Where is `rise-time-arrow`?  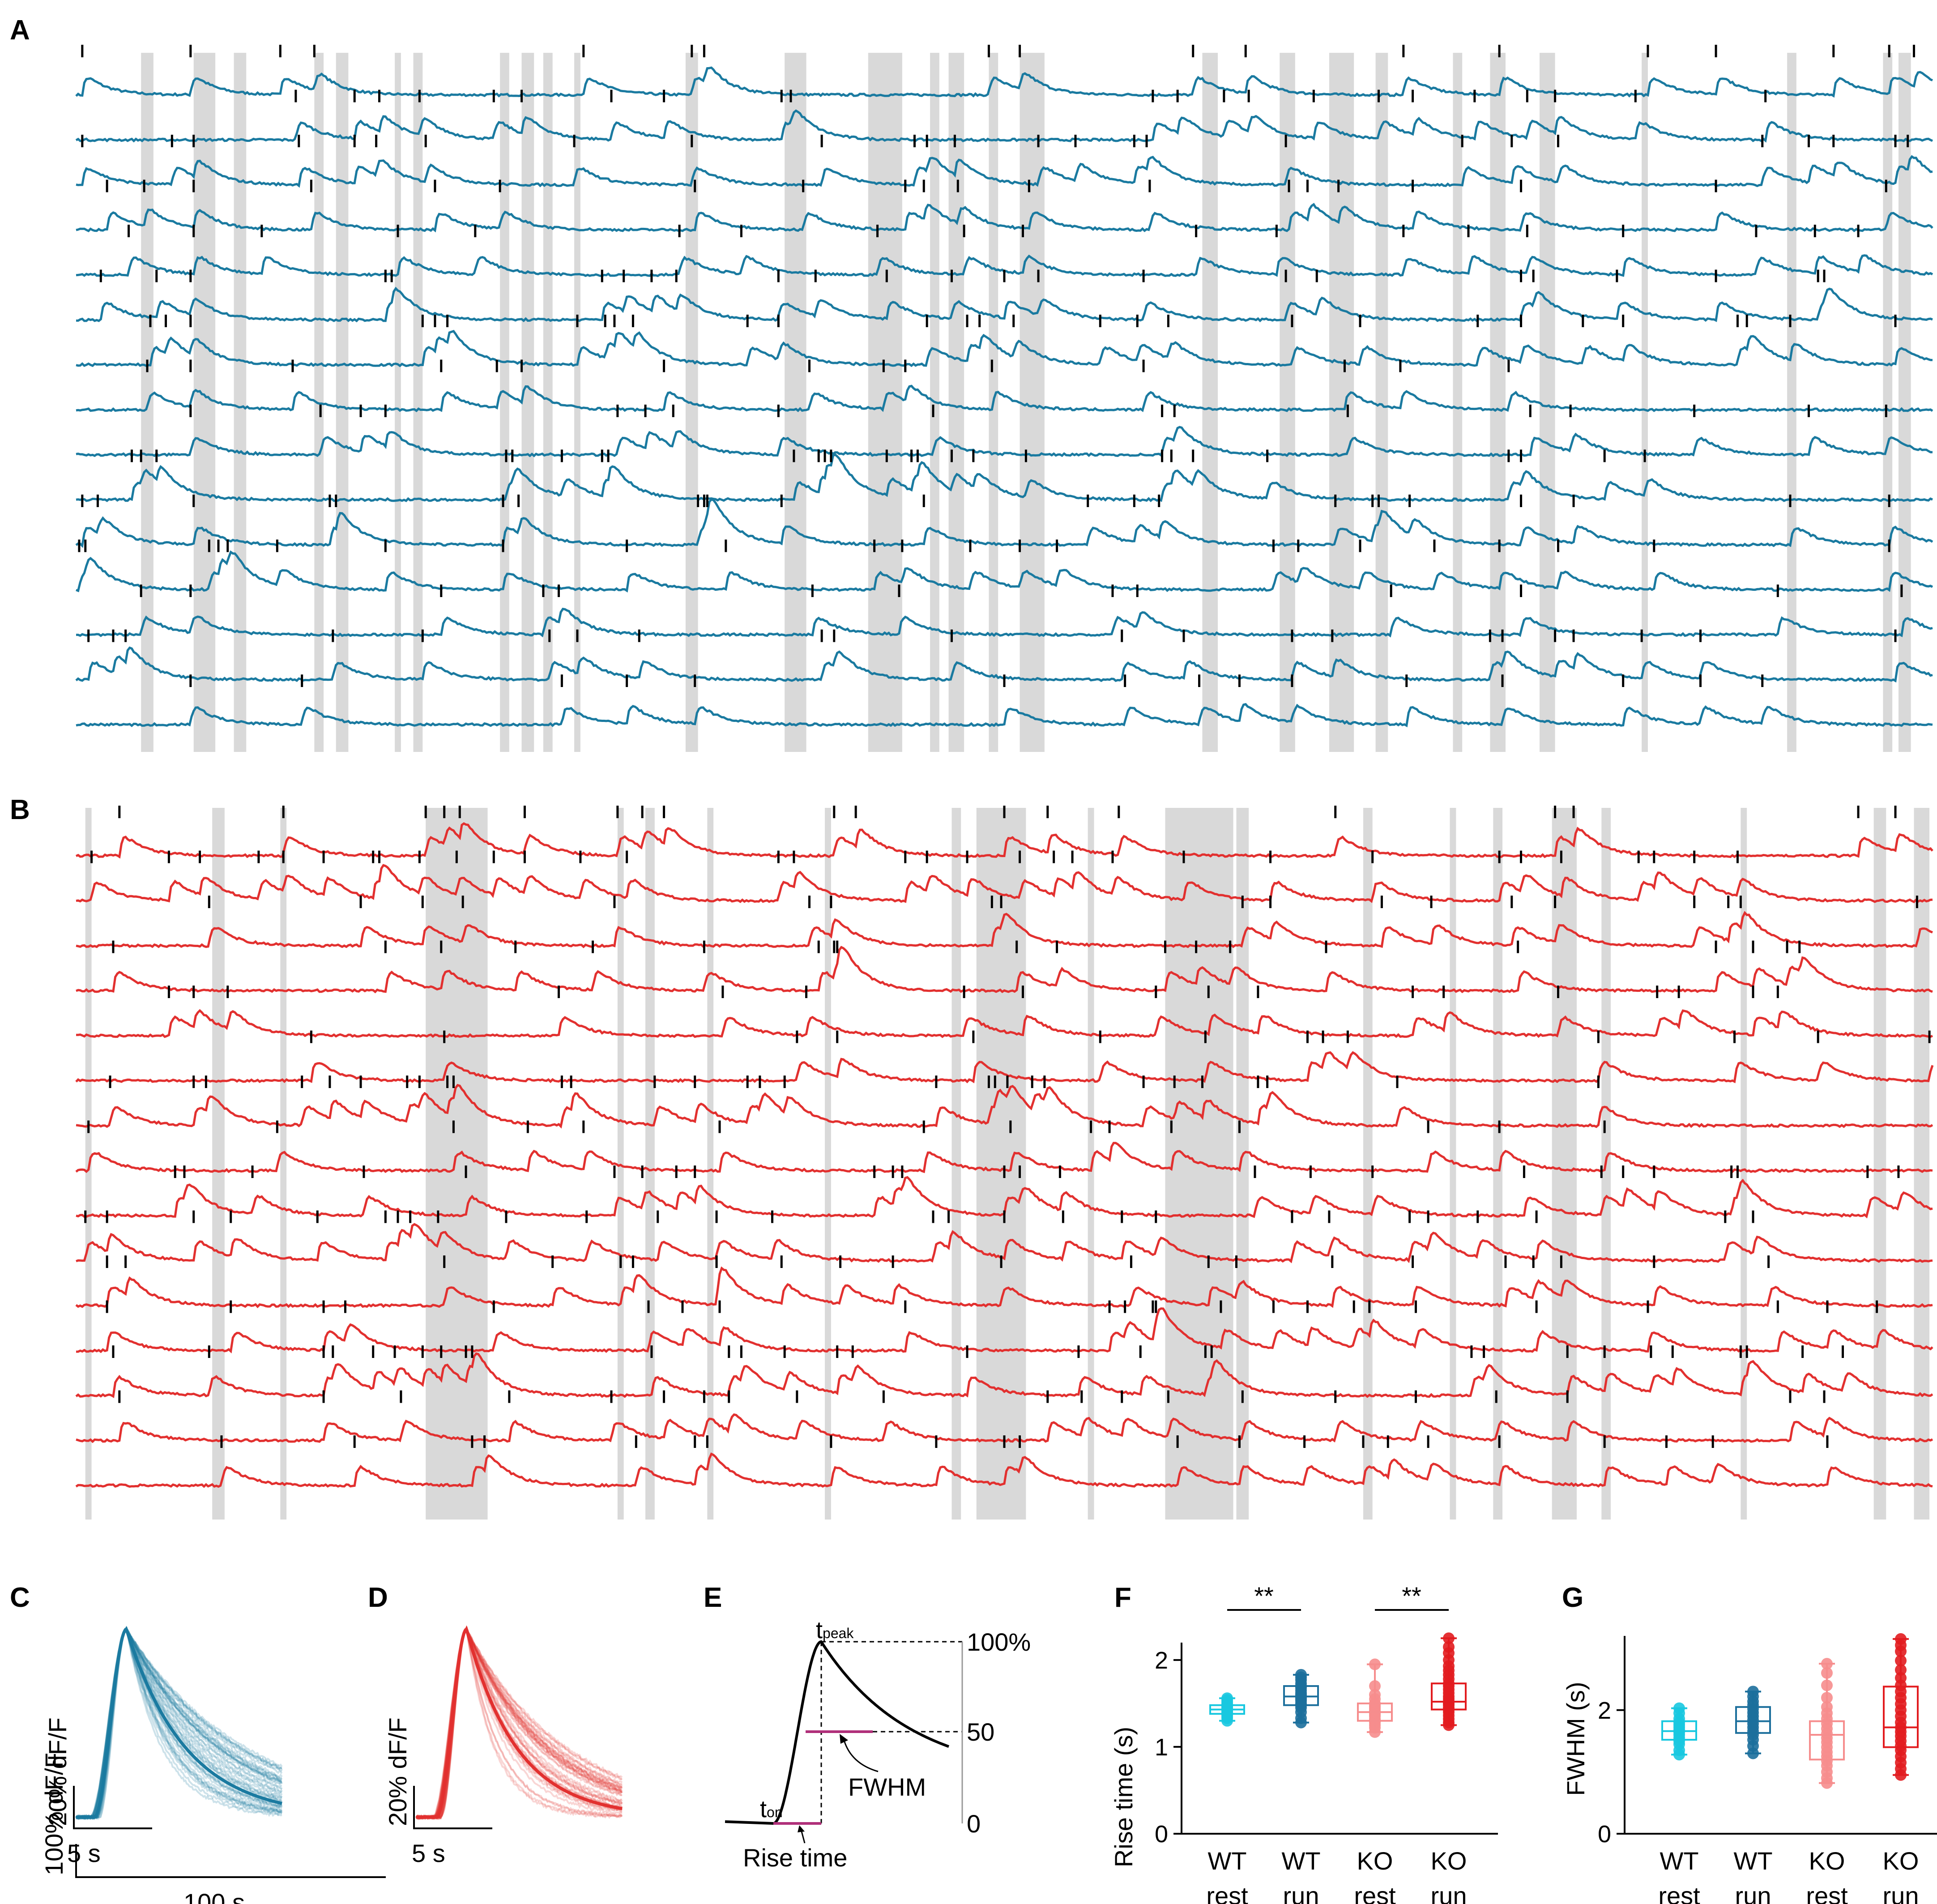
rise-time-arrow is located at coordinates (803, 1837).